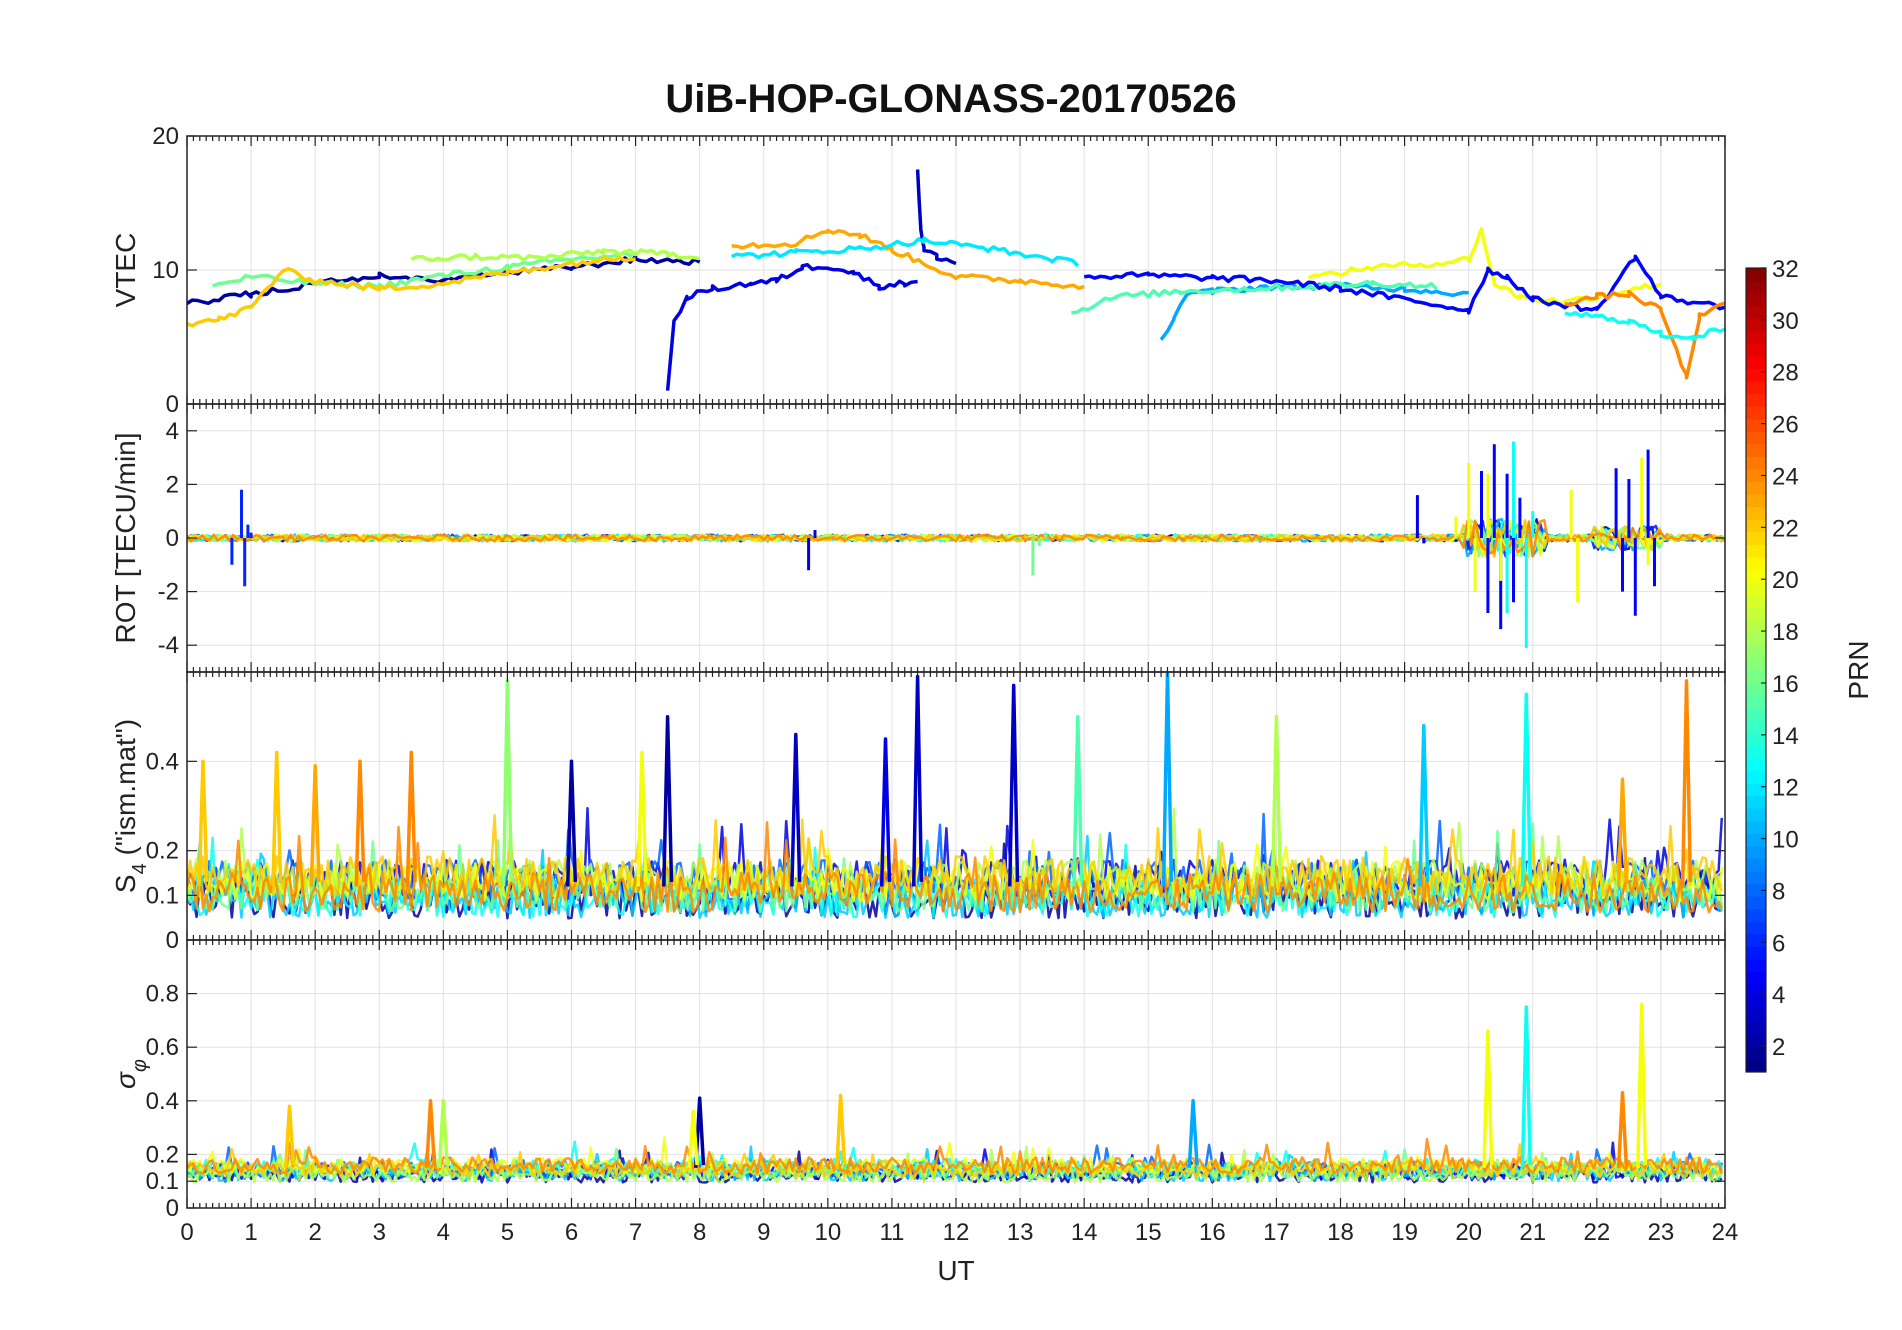  I want to click on x-tick-label: 17, so click(1276, 1232).